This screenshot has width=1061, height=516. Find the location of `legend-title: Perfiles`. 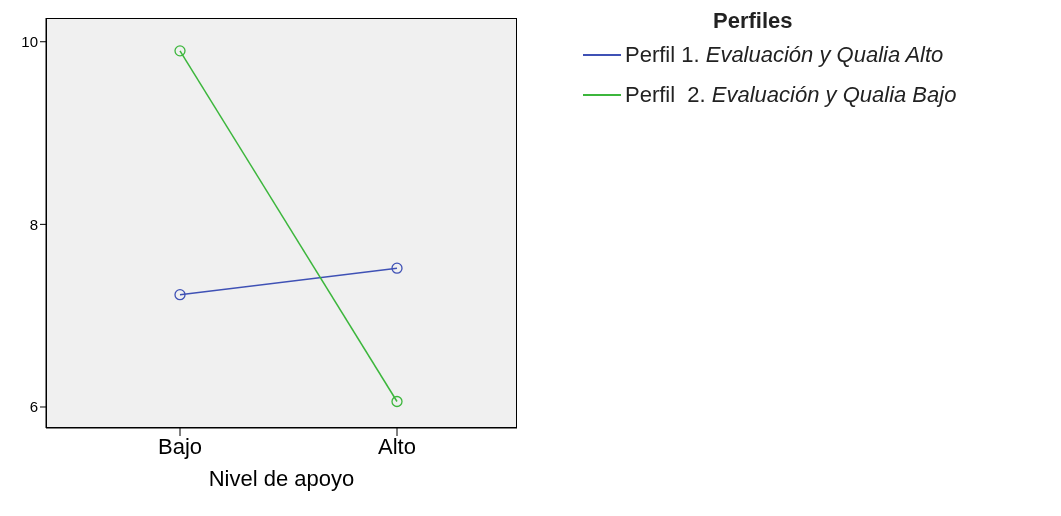

legend-title: Perfiles is located at coordinates (753, 21).